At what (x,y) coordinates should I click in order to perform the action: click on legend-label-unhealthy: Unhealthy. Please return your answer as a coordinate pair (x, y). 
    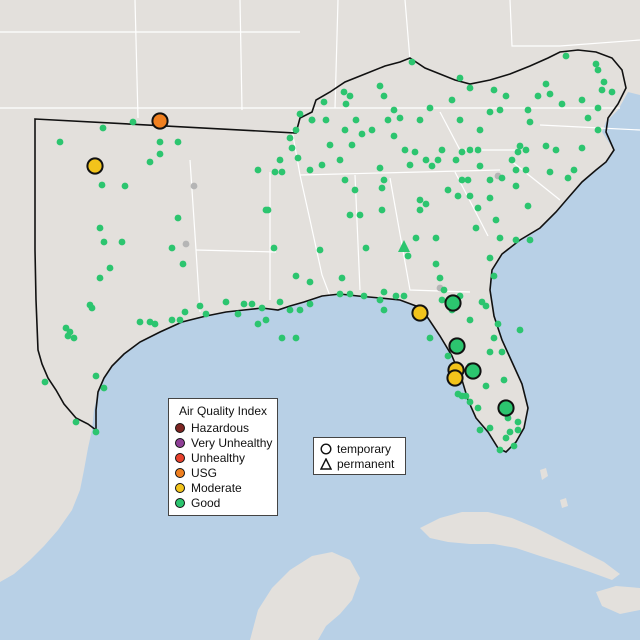
    Looking at the image, I should click on (218, 458).